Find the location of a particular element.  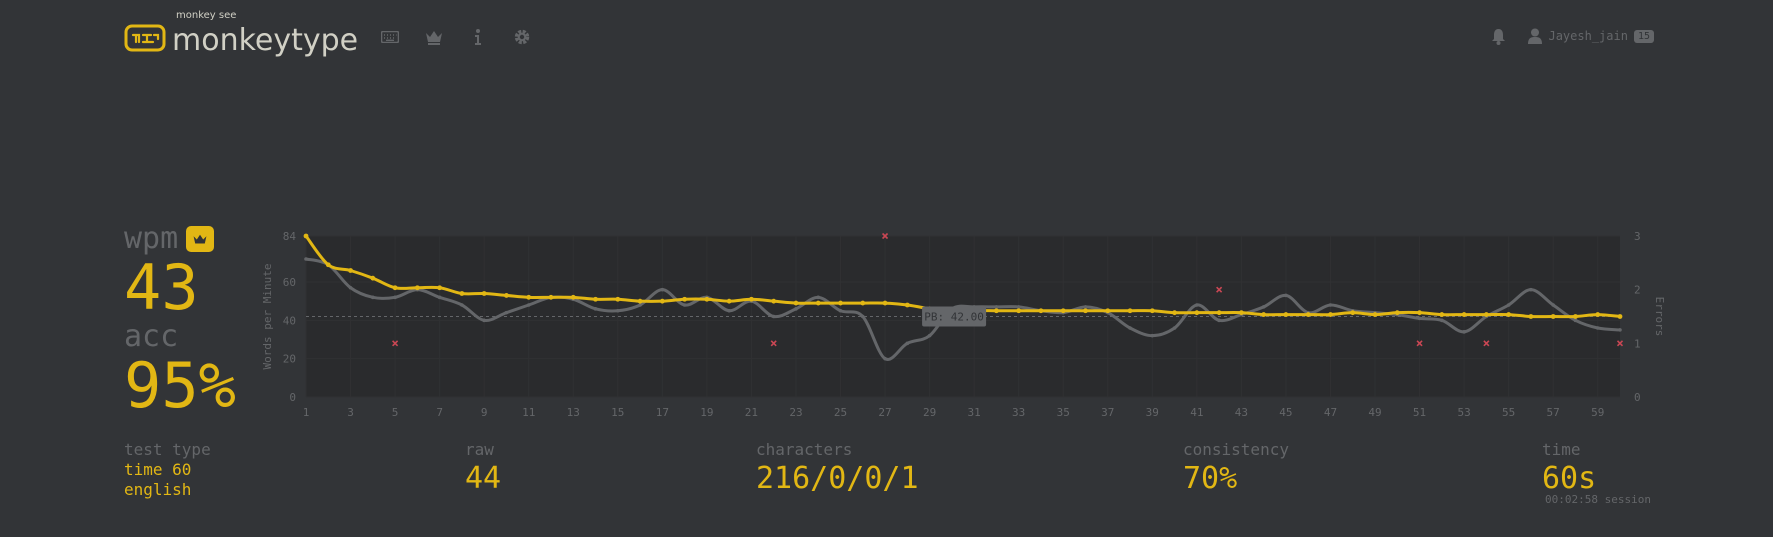

y2-tick-label: 3 is located at coordinates (1637, 236).